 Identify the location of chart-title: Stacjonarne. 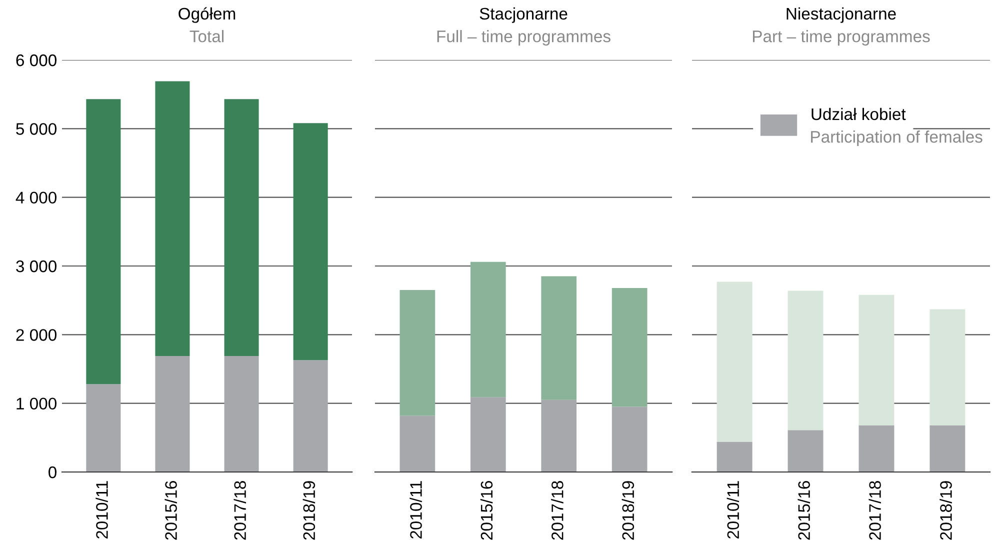
(524, 15).